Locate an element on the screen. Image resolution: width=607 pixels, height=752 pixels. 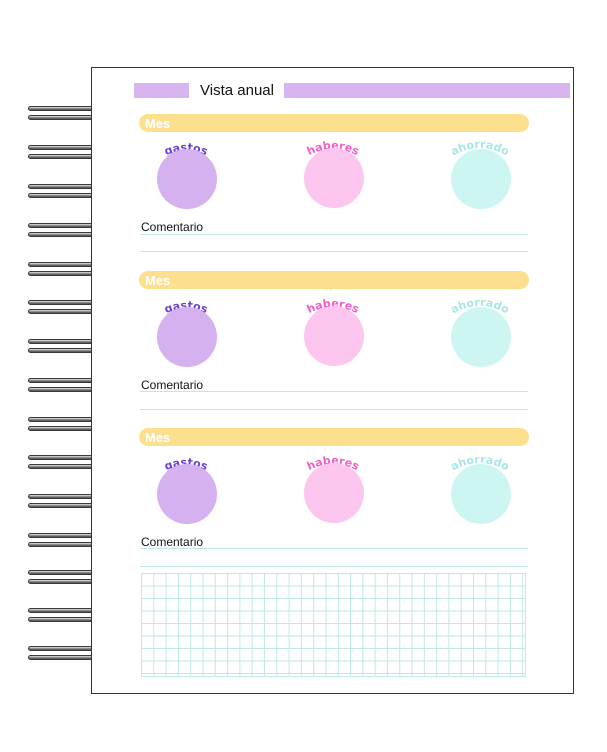
title-bar-left is located at coordinates (161, 90).